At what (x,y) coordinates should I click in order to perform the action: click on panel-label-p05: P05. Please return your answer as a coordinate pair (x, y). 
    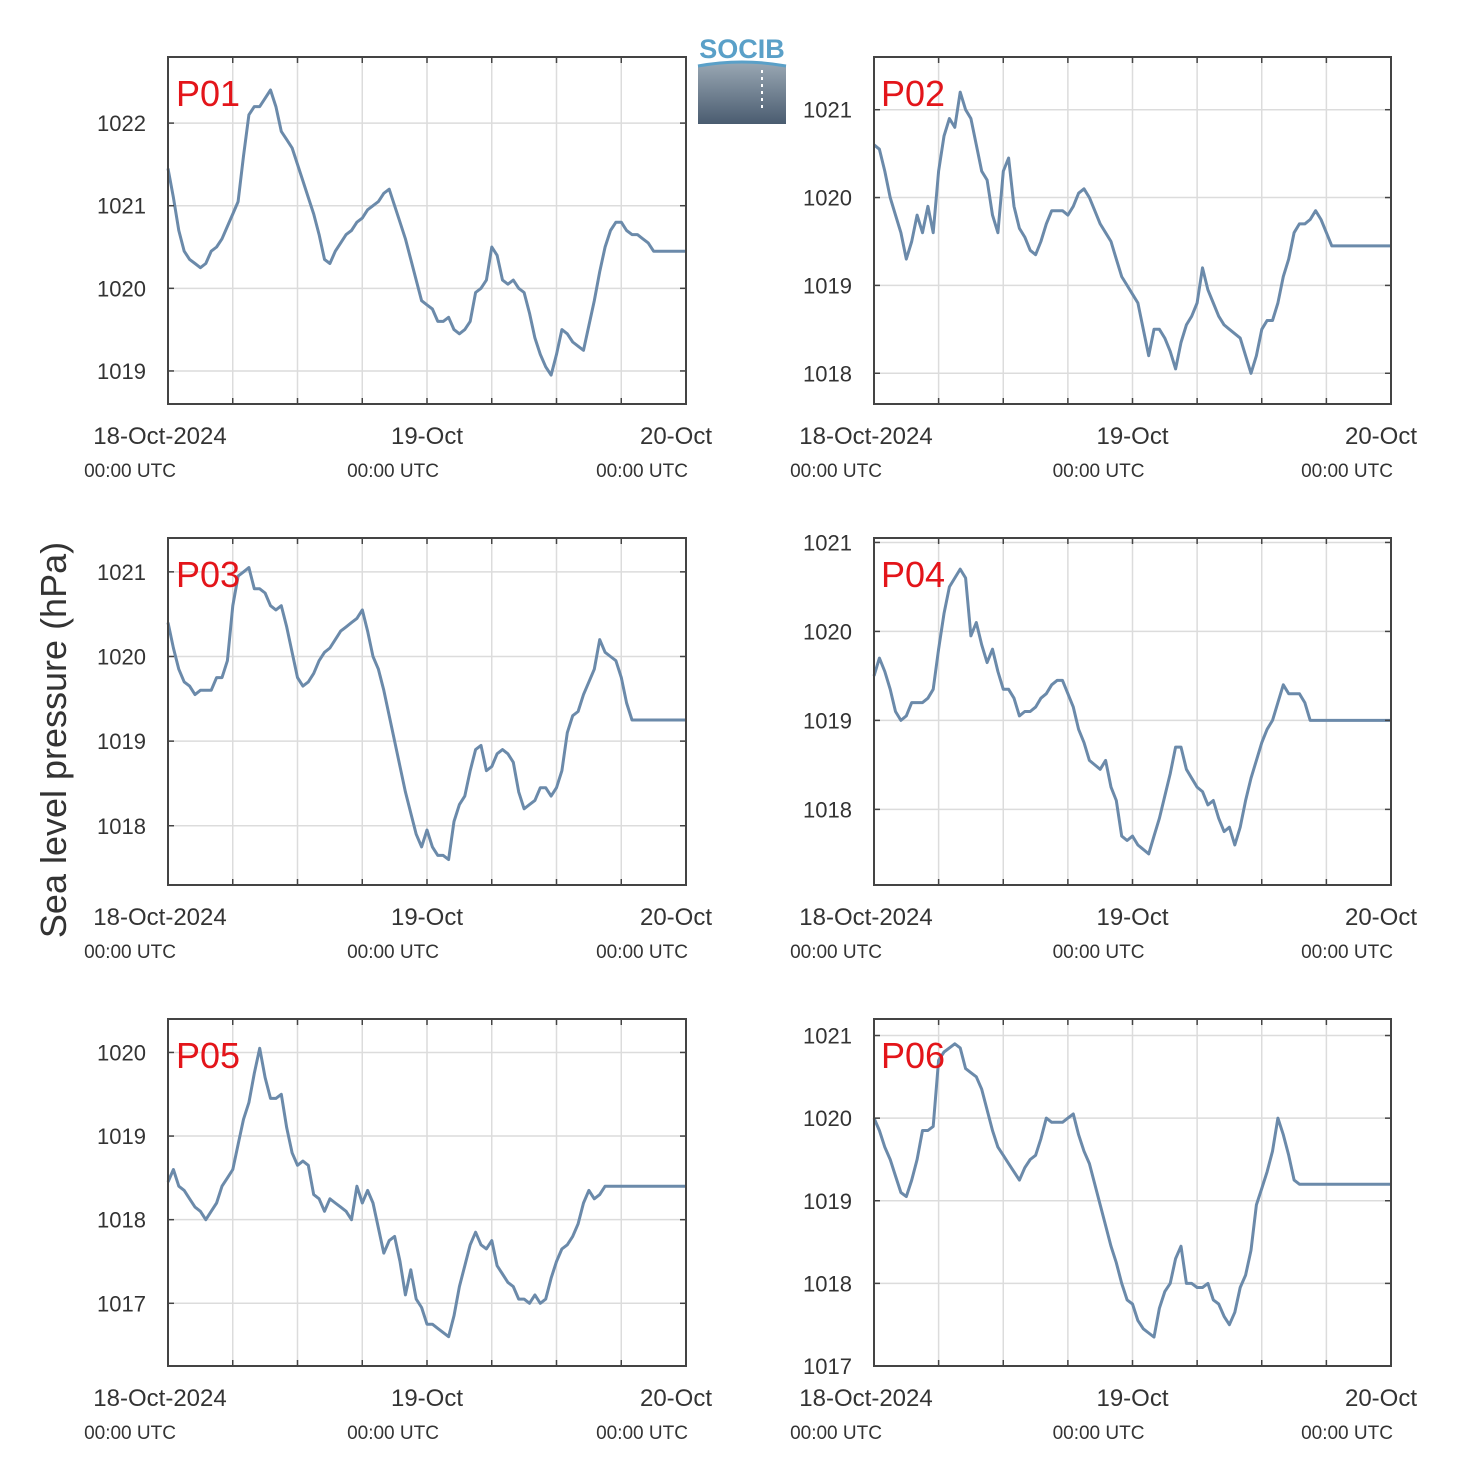
    Looking at the image, I should click on (208, 1055).